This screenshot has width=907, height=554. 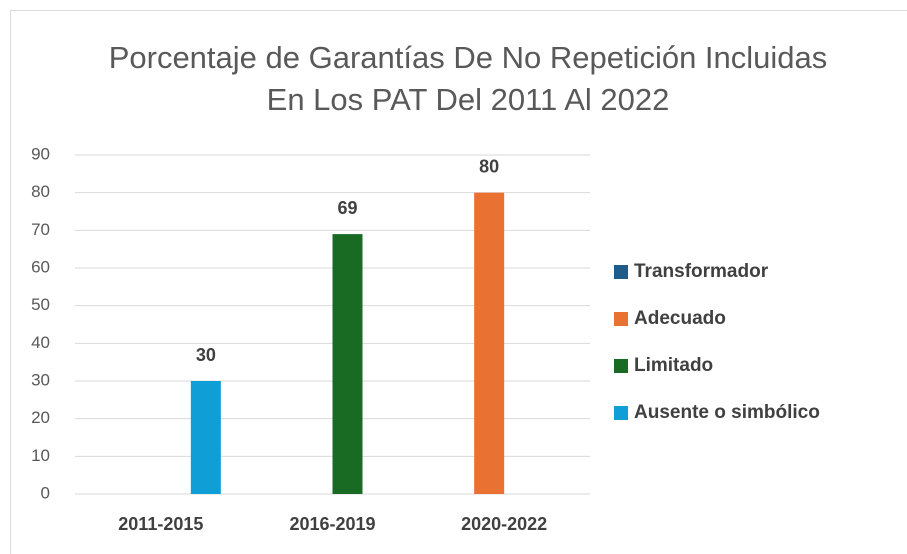 What do you see at coordinates (489, 166) in the screenshot?
I see `value-label: 80` at bounding box center [489, 166].